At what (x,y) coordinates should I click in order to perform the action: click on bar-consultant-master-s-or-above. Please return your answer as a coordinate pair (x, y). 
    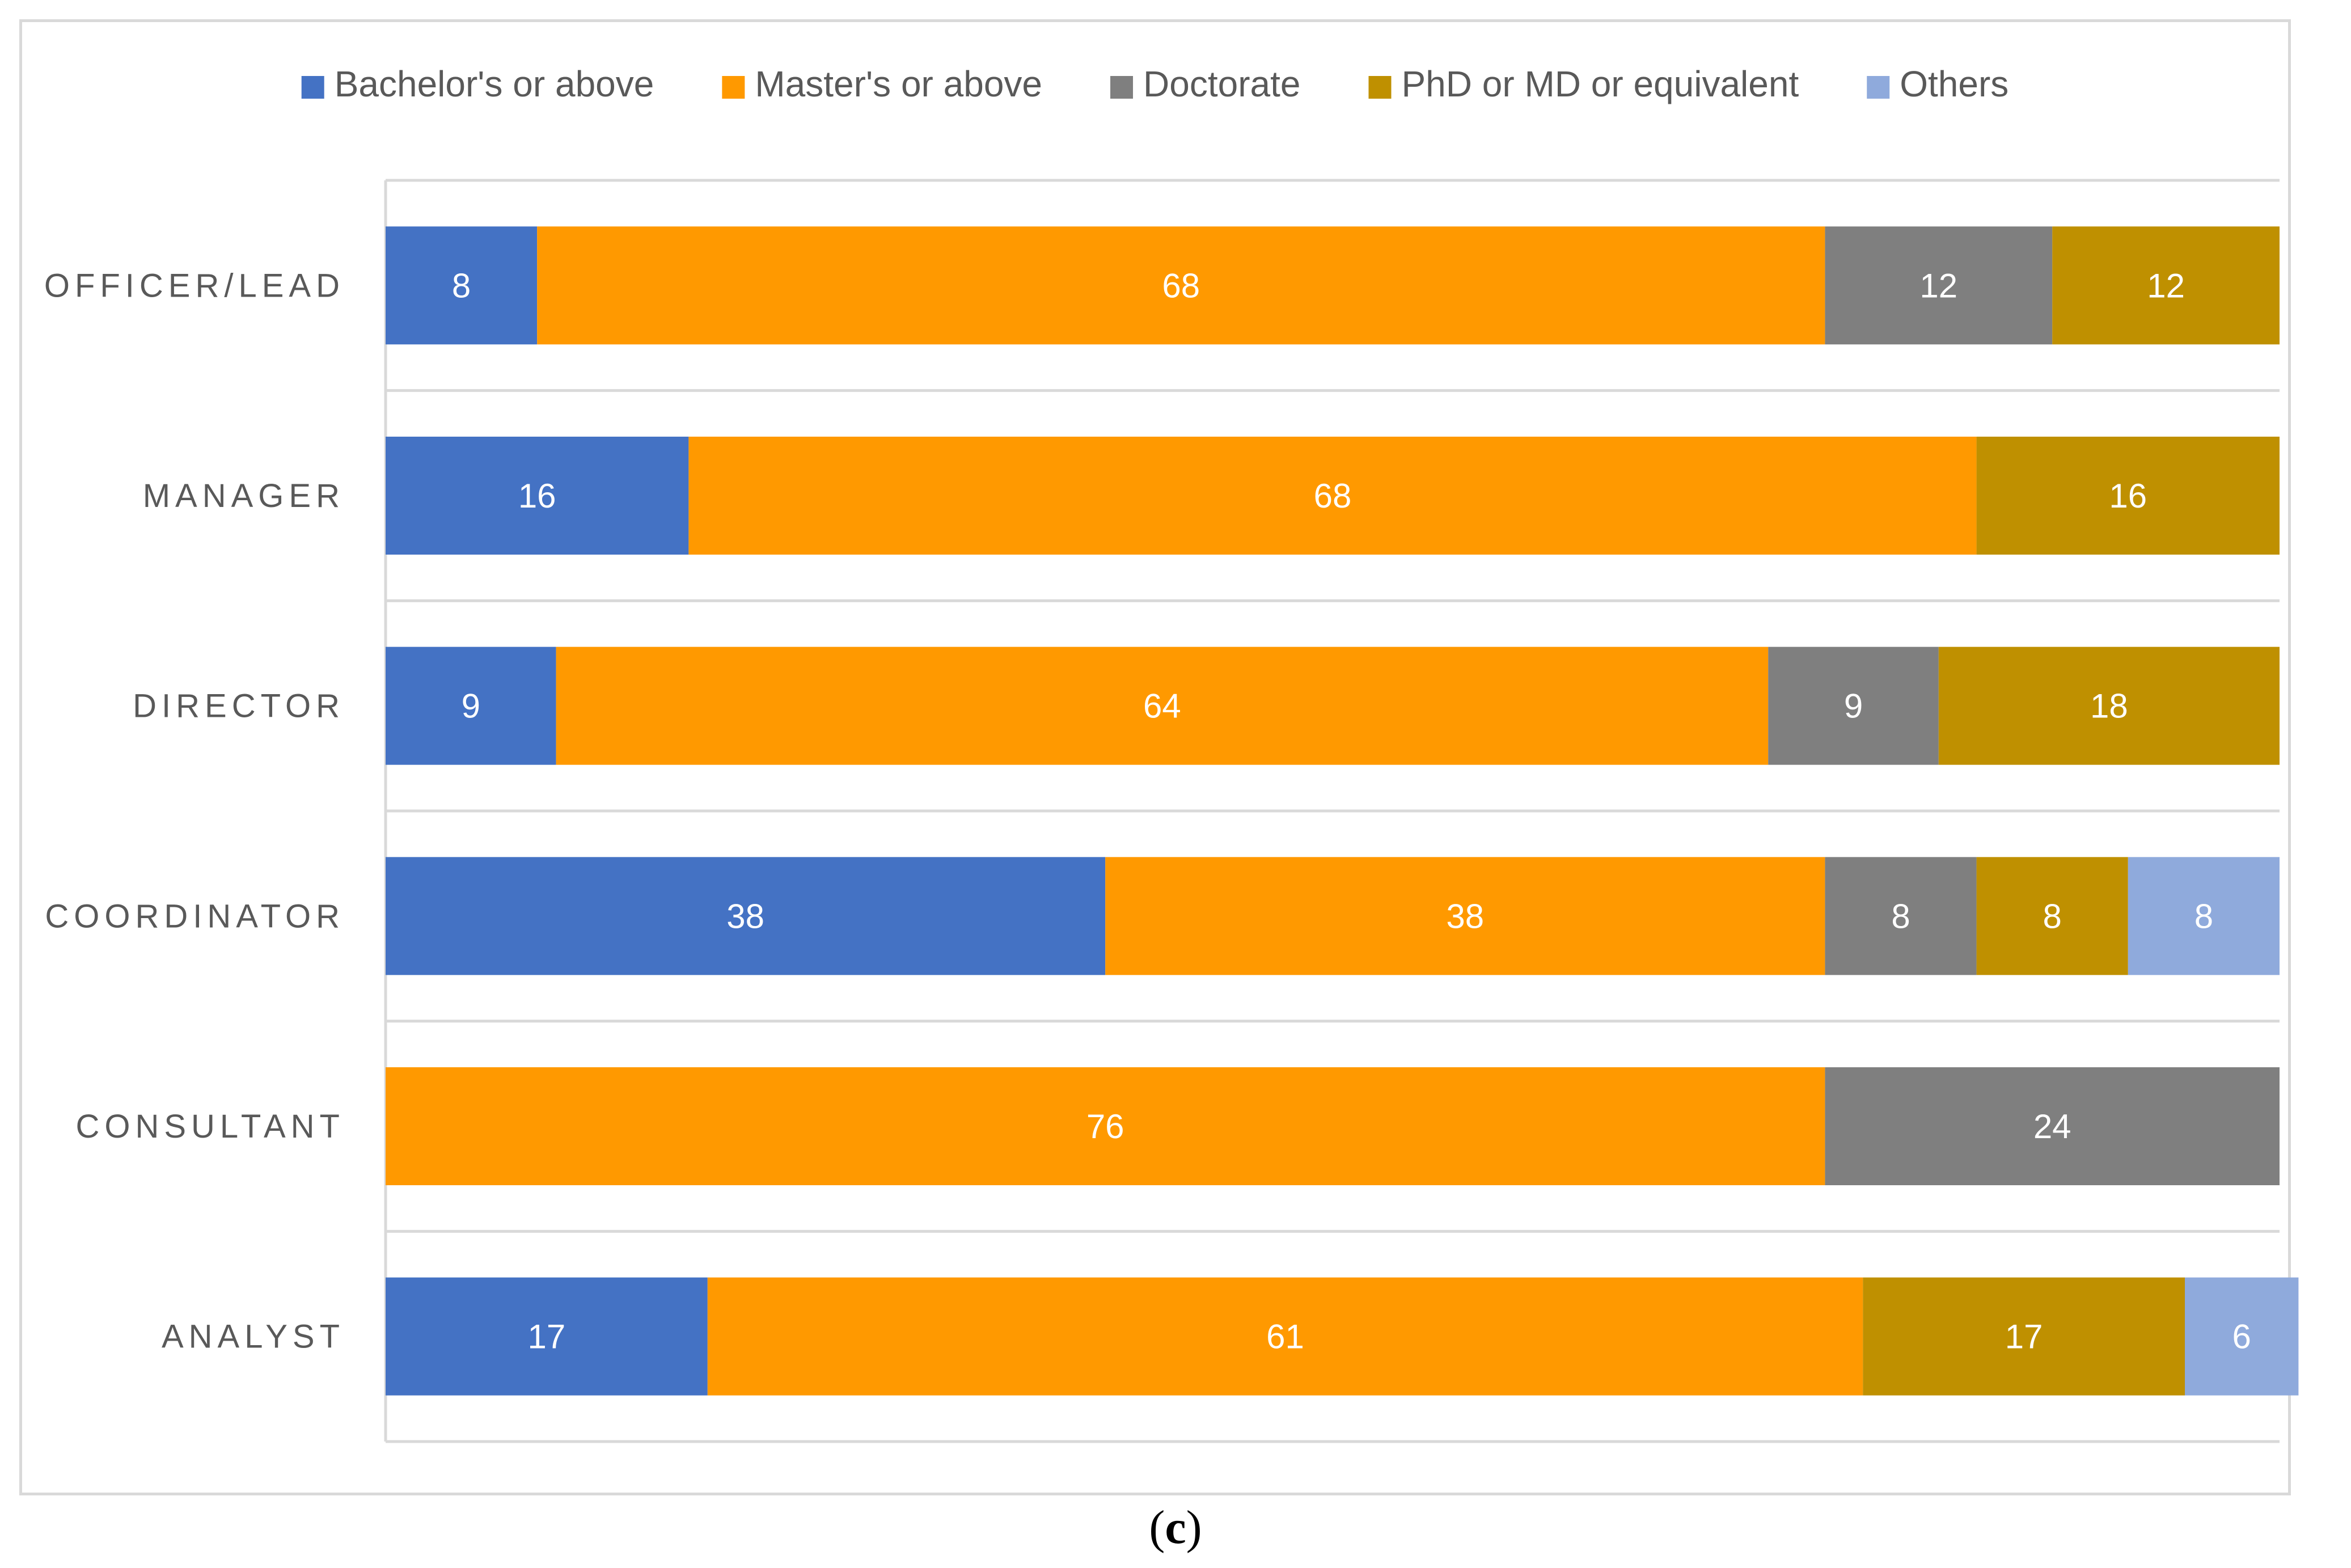
    Looking at the image, I should click on (1105, 1126).